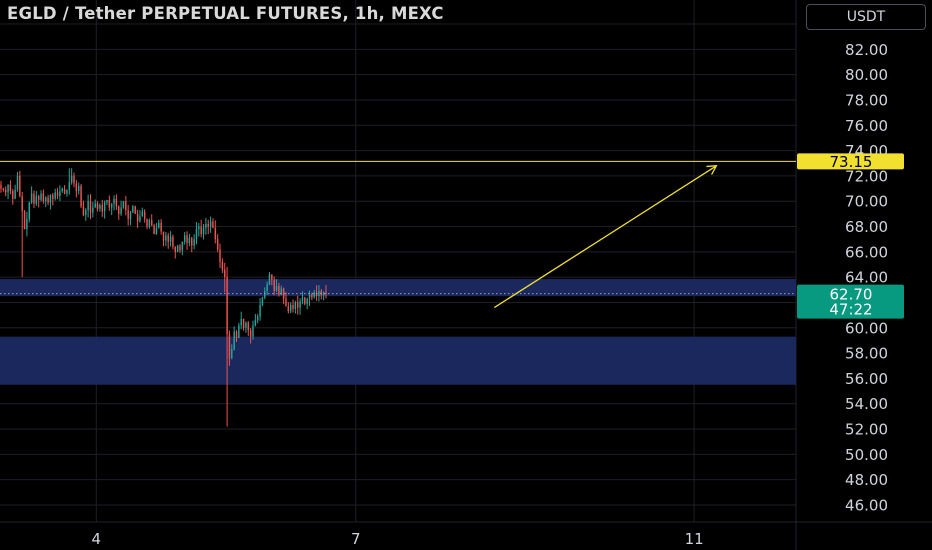  What do you see at coordinates (712, 170) in the screenshot?
I see `trend-arrow-head` at bounding box center [712, 170].